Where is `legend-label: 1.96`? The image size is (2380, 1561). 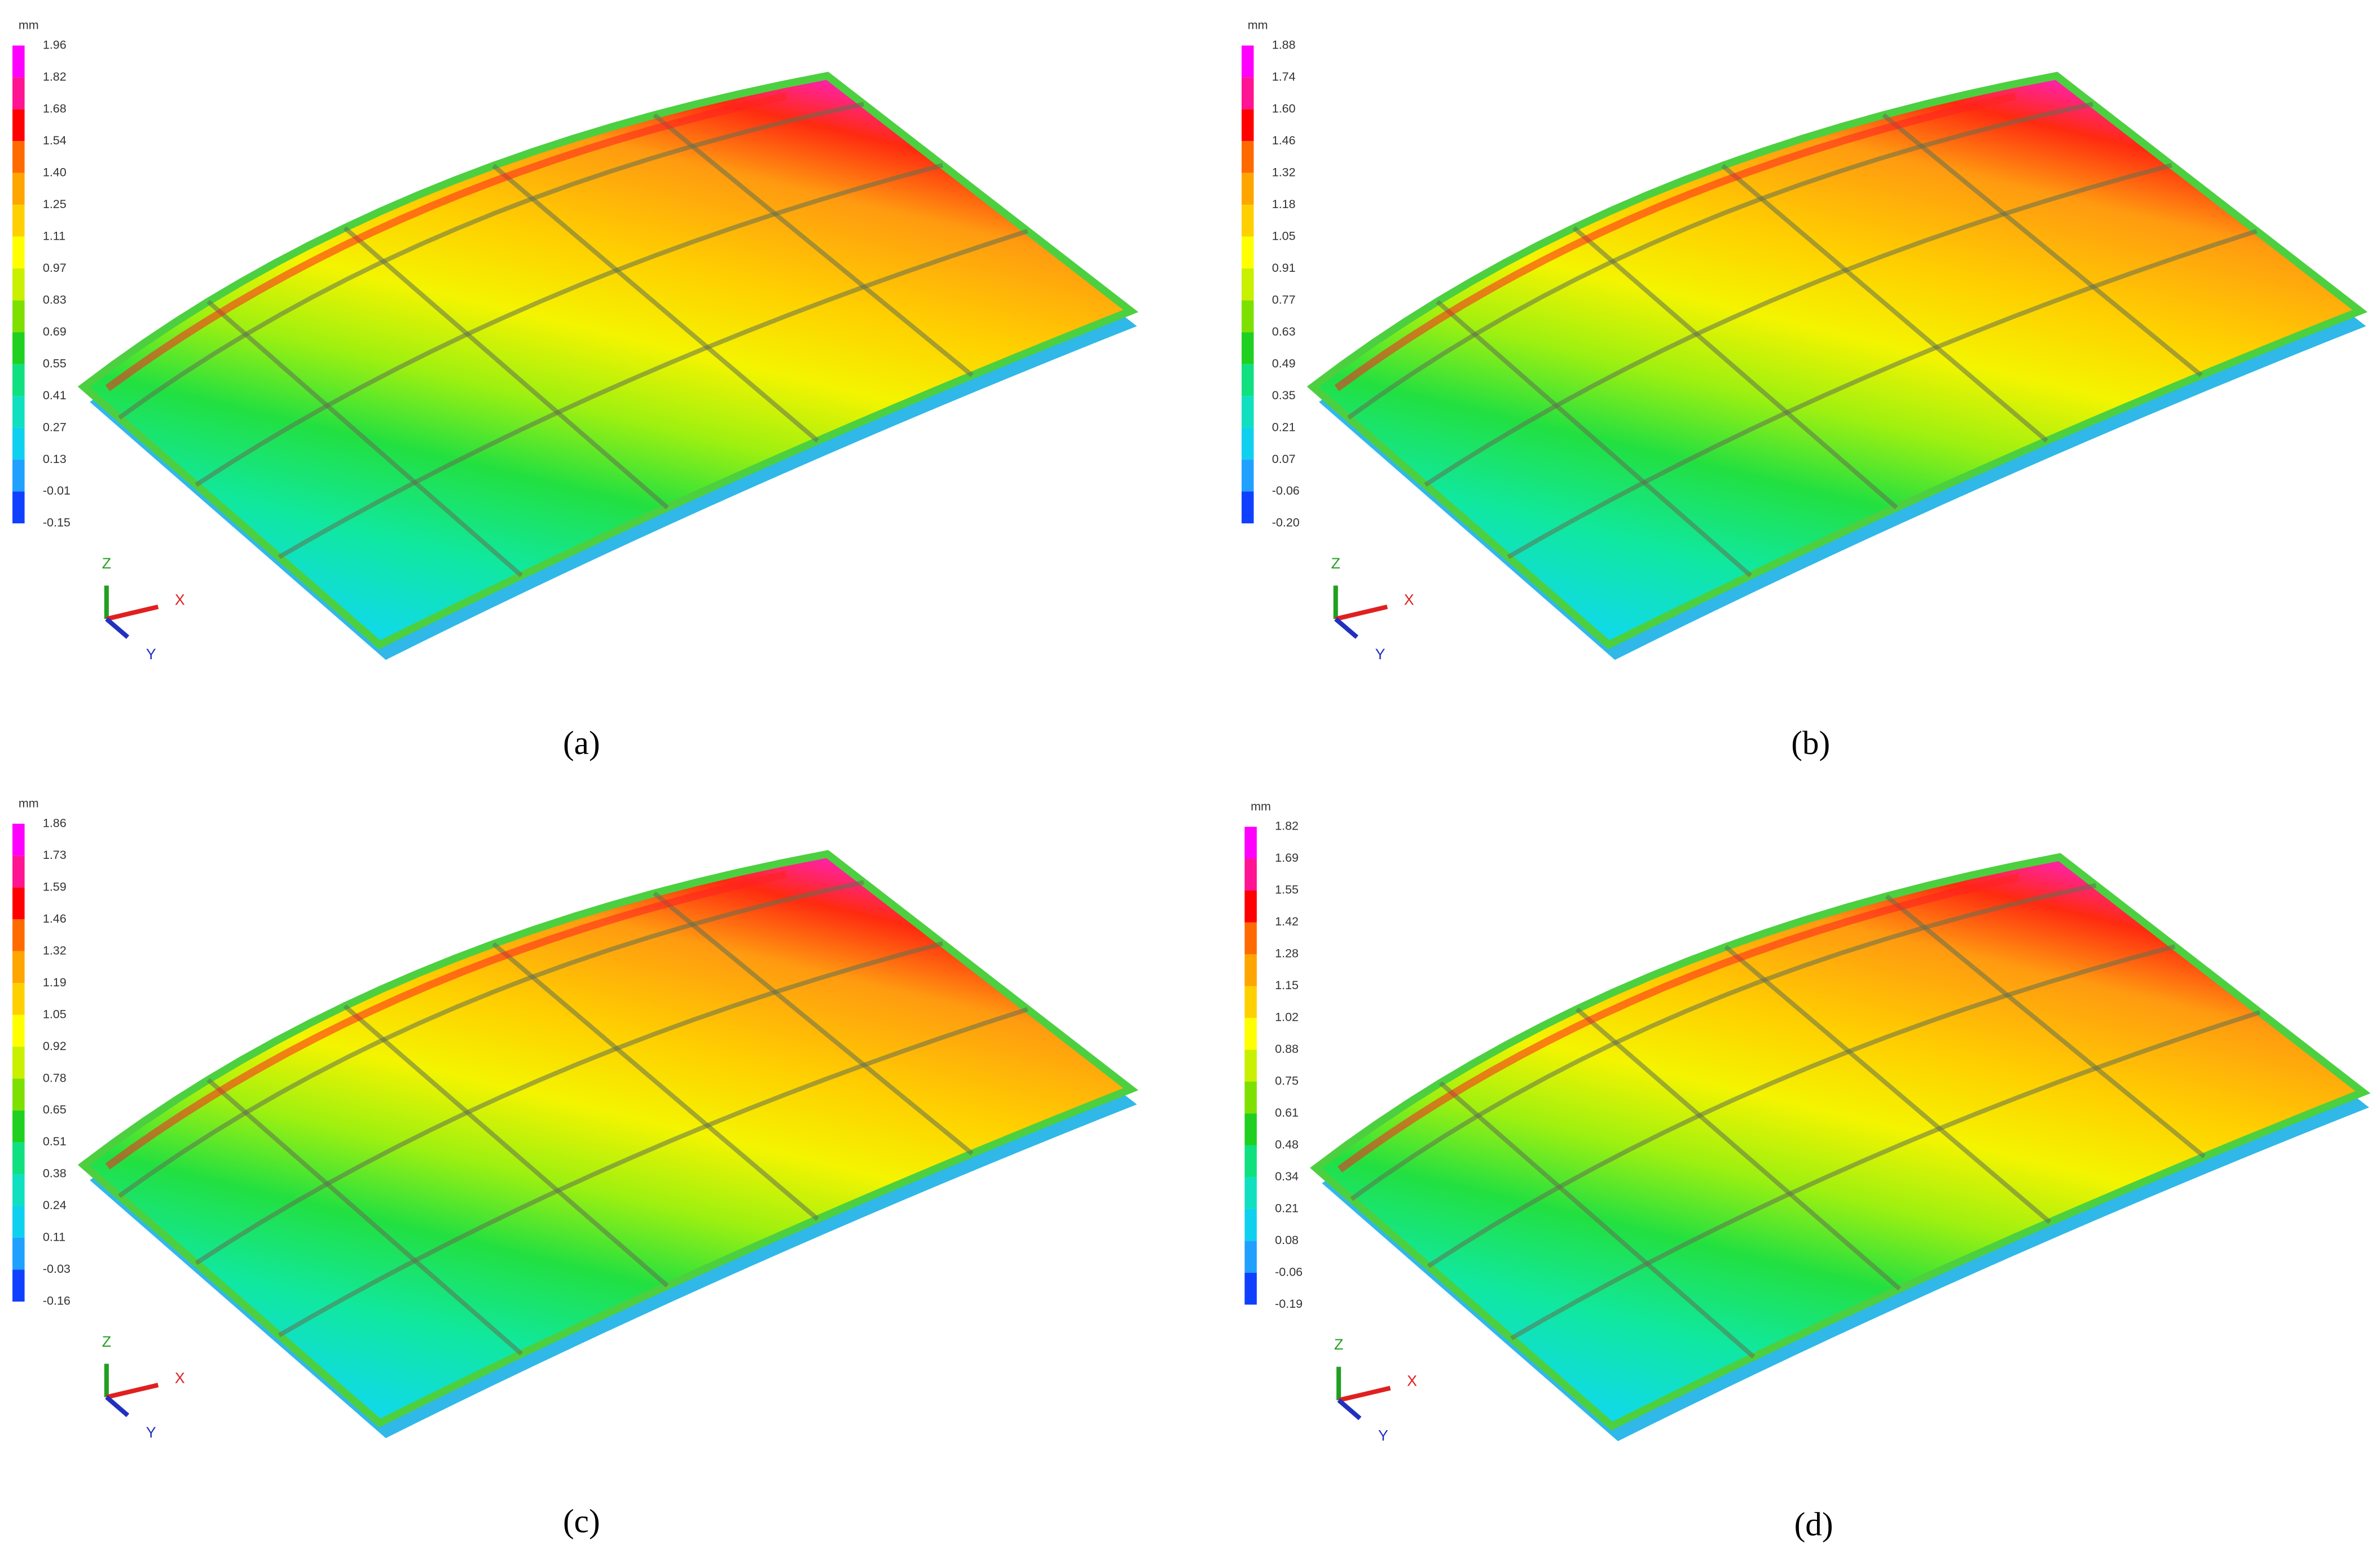 legend-label: 1.96 is located at coordinates (55, 44).